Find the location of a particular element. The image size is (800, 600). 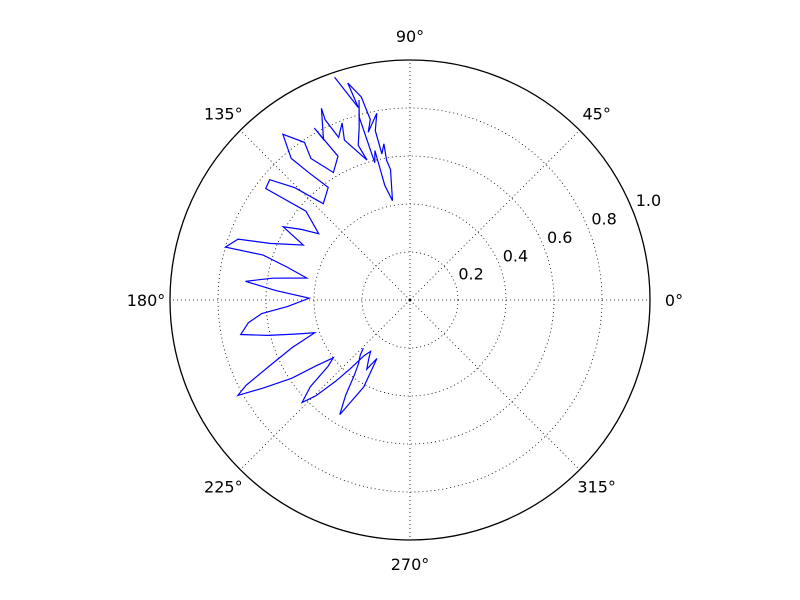

r-tick-label: 0.6 is located at coordinates (559, 237).